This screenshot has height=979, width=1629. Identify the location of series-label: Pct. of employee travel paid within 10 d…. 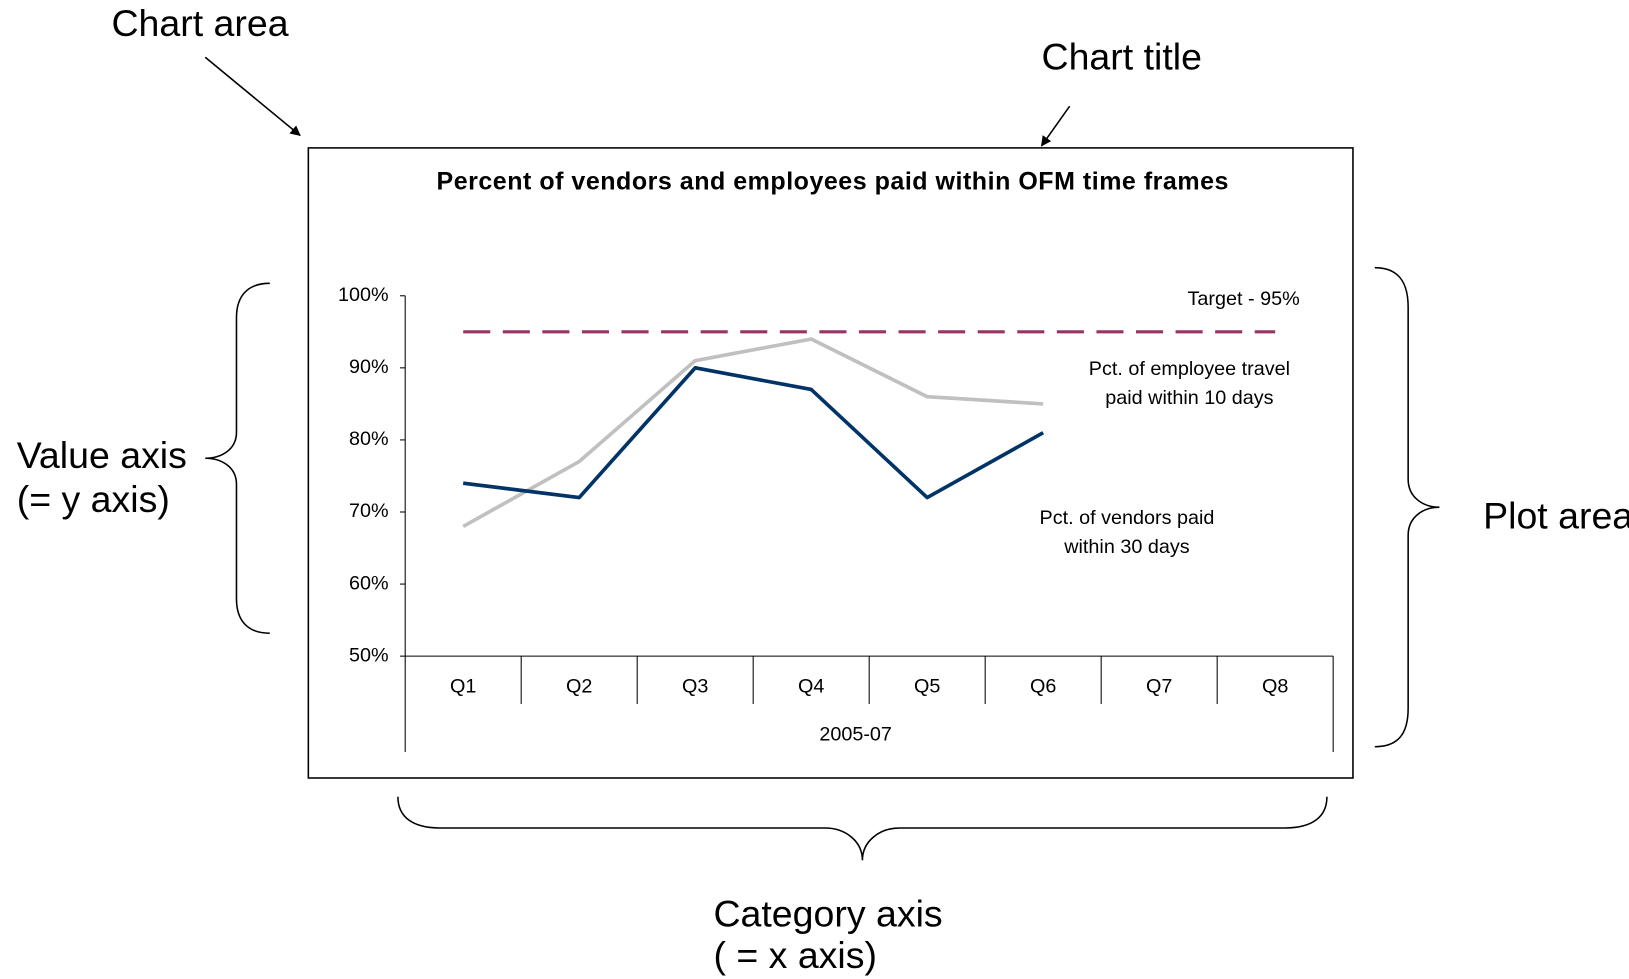
(1189, 384).